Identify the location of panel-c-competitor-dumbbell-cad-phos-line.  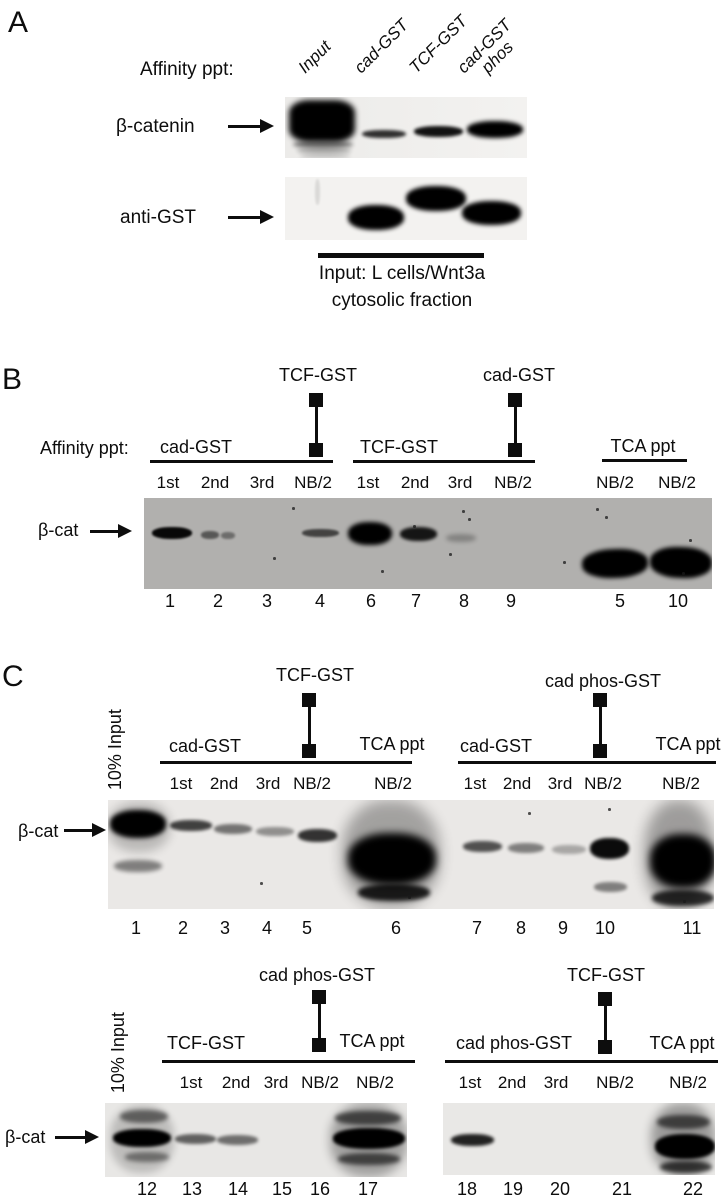
(600, 725).